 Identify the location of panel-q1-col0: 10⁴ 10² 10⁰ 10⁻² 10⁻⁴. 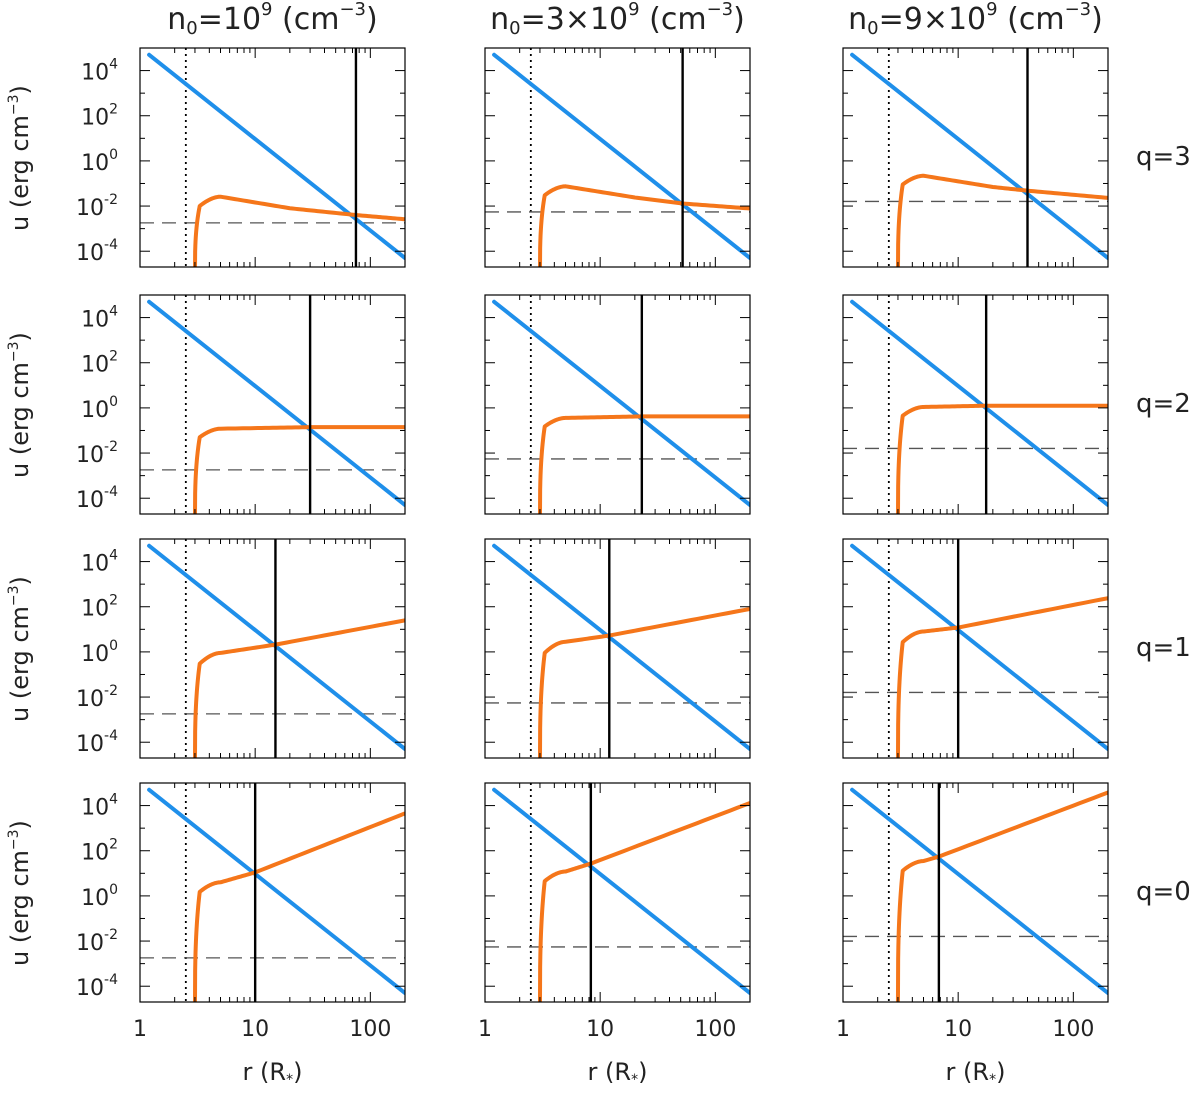
(241, 648).